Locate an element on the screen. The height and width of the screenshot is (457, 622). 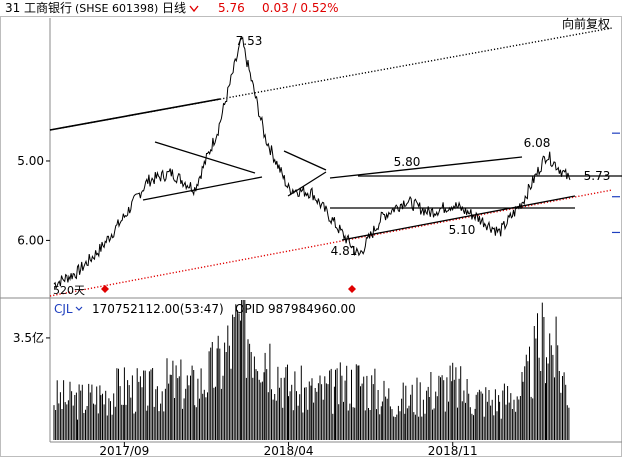
market-code: (SHSE 601398) is located at coordinates (117, 8).